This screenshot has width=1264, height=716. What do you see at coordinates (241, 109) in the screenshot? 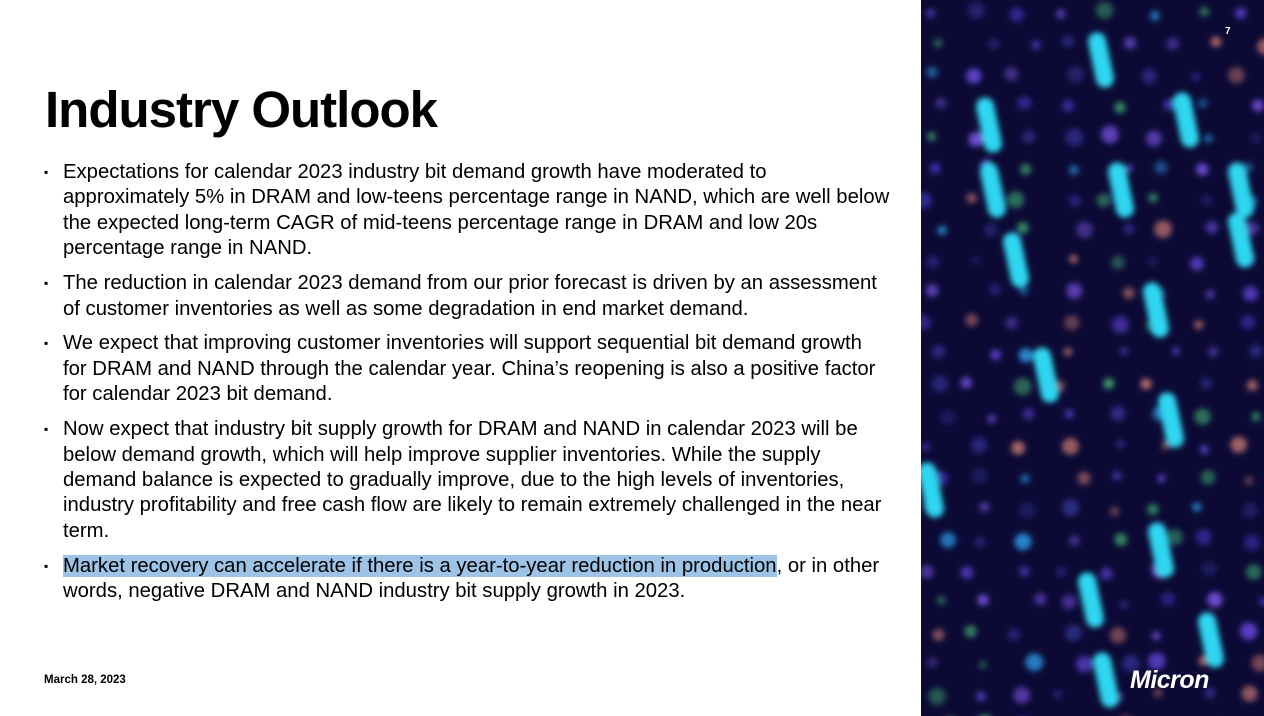
I see `slide-title: Industry Outlook` at bounding box center [241, 109].